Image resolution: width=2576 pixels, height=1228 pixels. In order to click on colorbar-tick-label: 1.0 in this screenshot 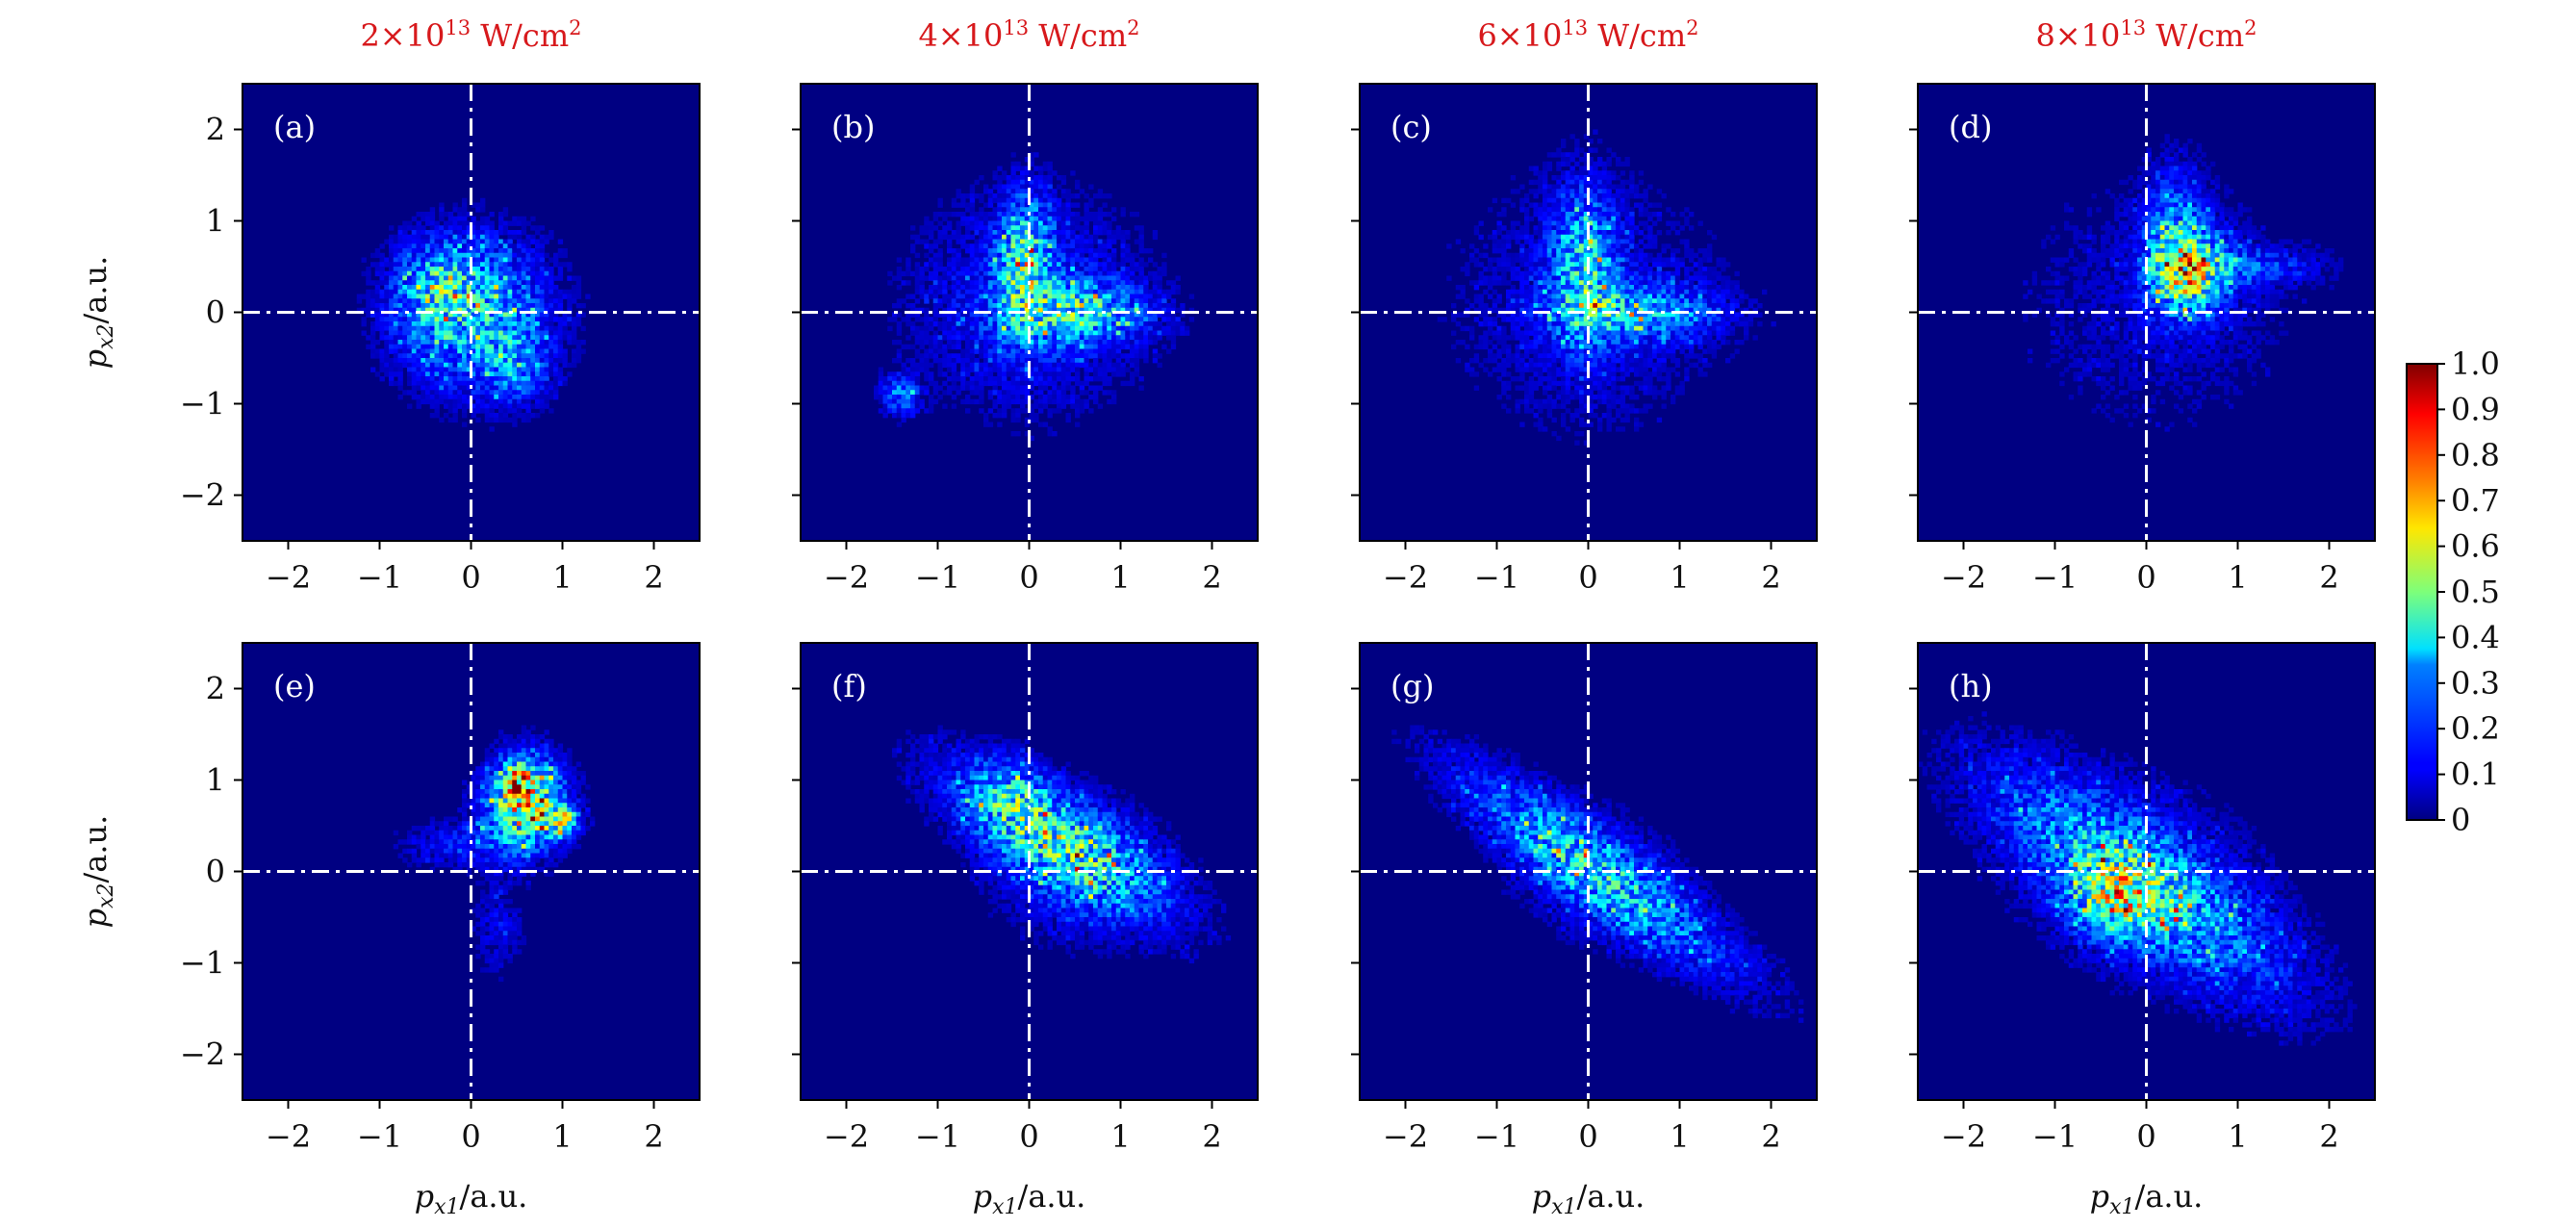, I will do `click(2475, 364)`.